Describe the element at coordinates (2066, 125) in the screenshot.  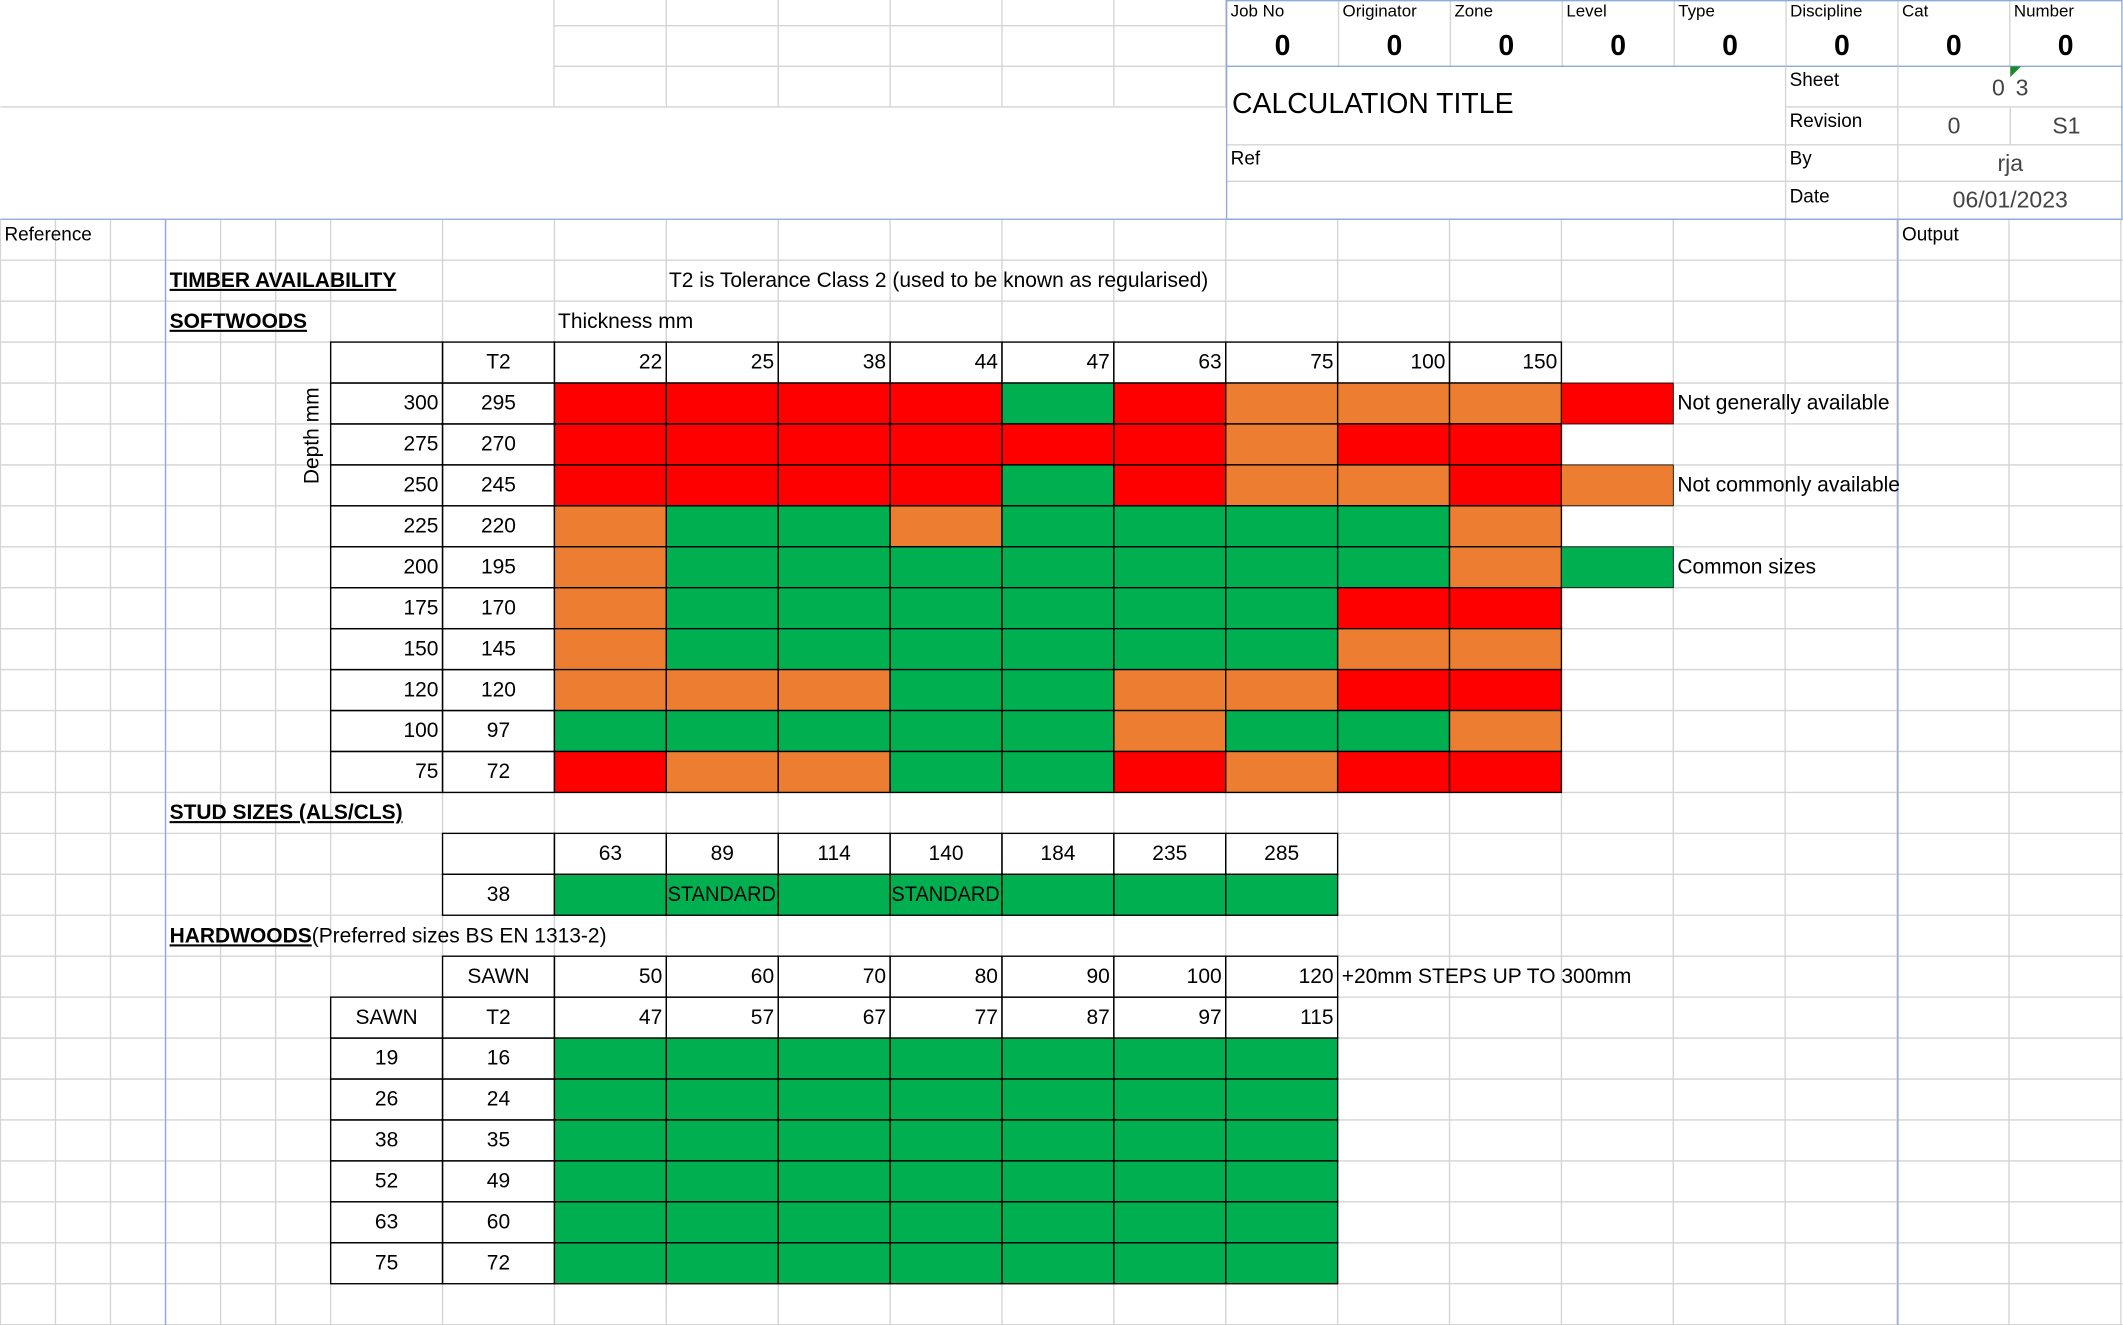
I see `cell-text: S1` at that location.